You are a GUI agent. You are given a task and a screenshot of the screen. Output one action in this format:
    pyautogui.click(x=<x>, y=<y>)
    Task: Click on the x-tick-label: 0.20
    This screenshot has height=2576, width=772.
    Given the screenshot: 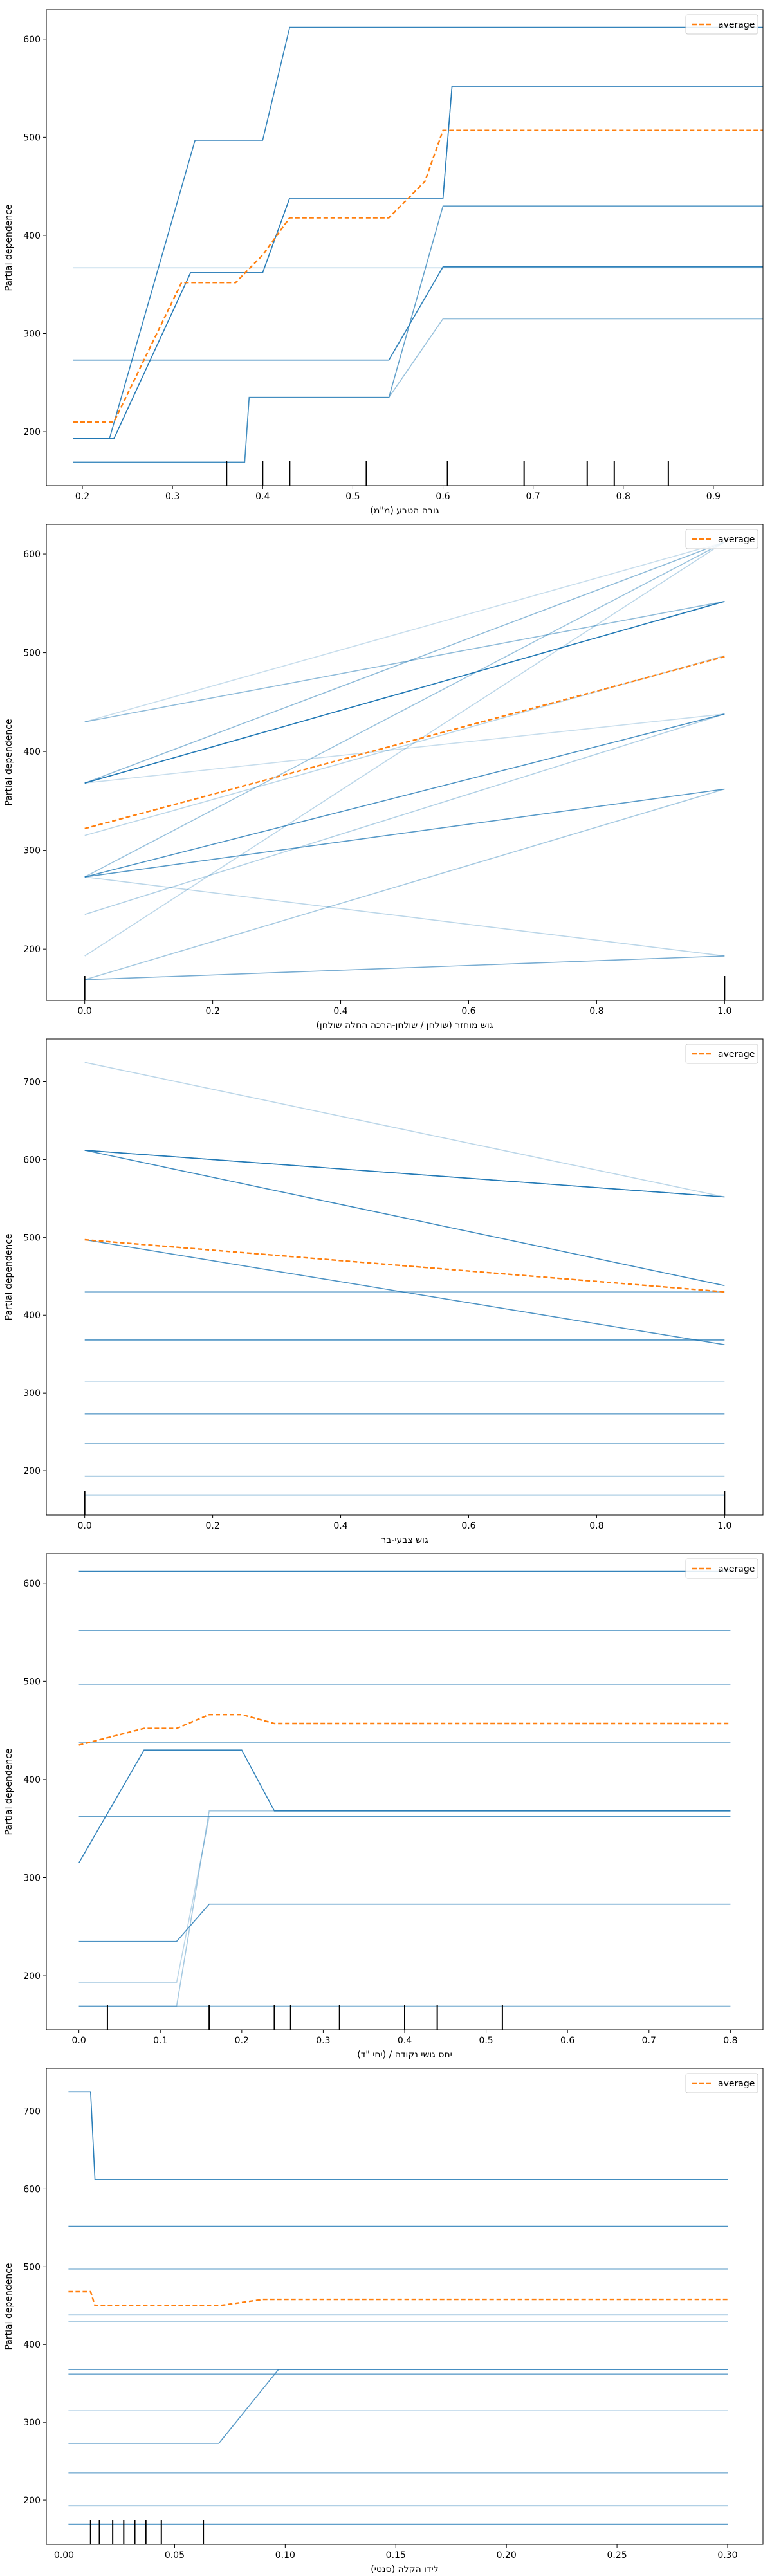 What is the action you would take?
    pyautogui.click(x=507, y=2555)
    